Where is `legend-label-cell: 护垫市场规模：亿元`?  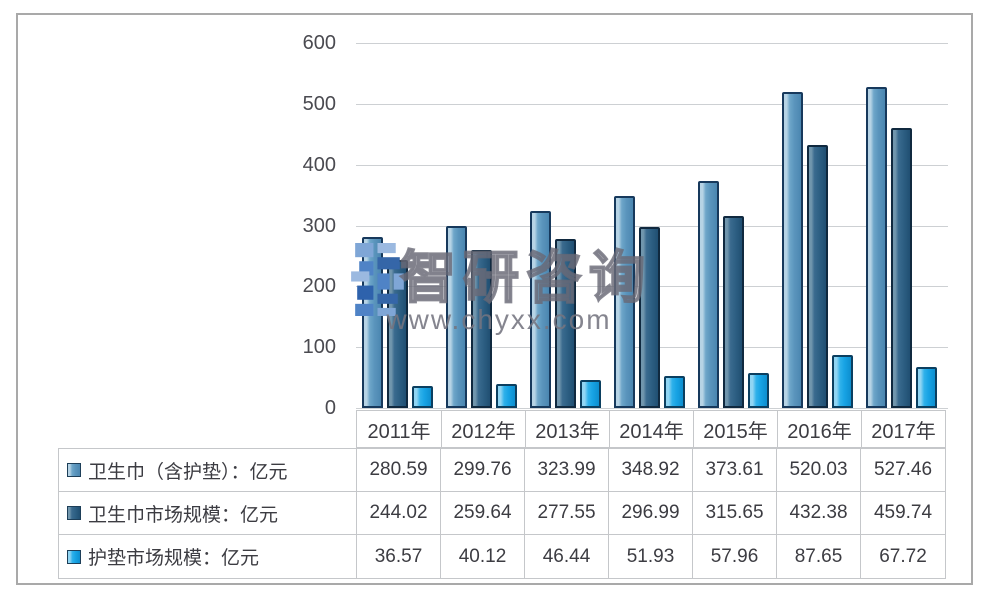 legend-label-cell: 护垫市场规模：亿元 is located at coordinates (208, 556).